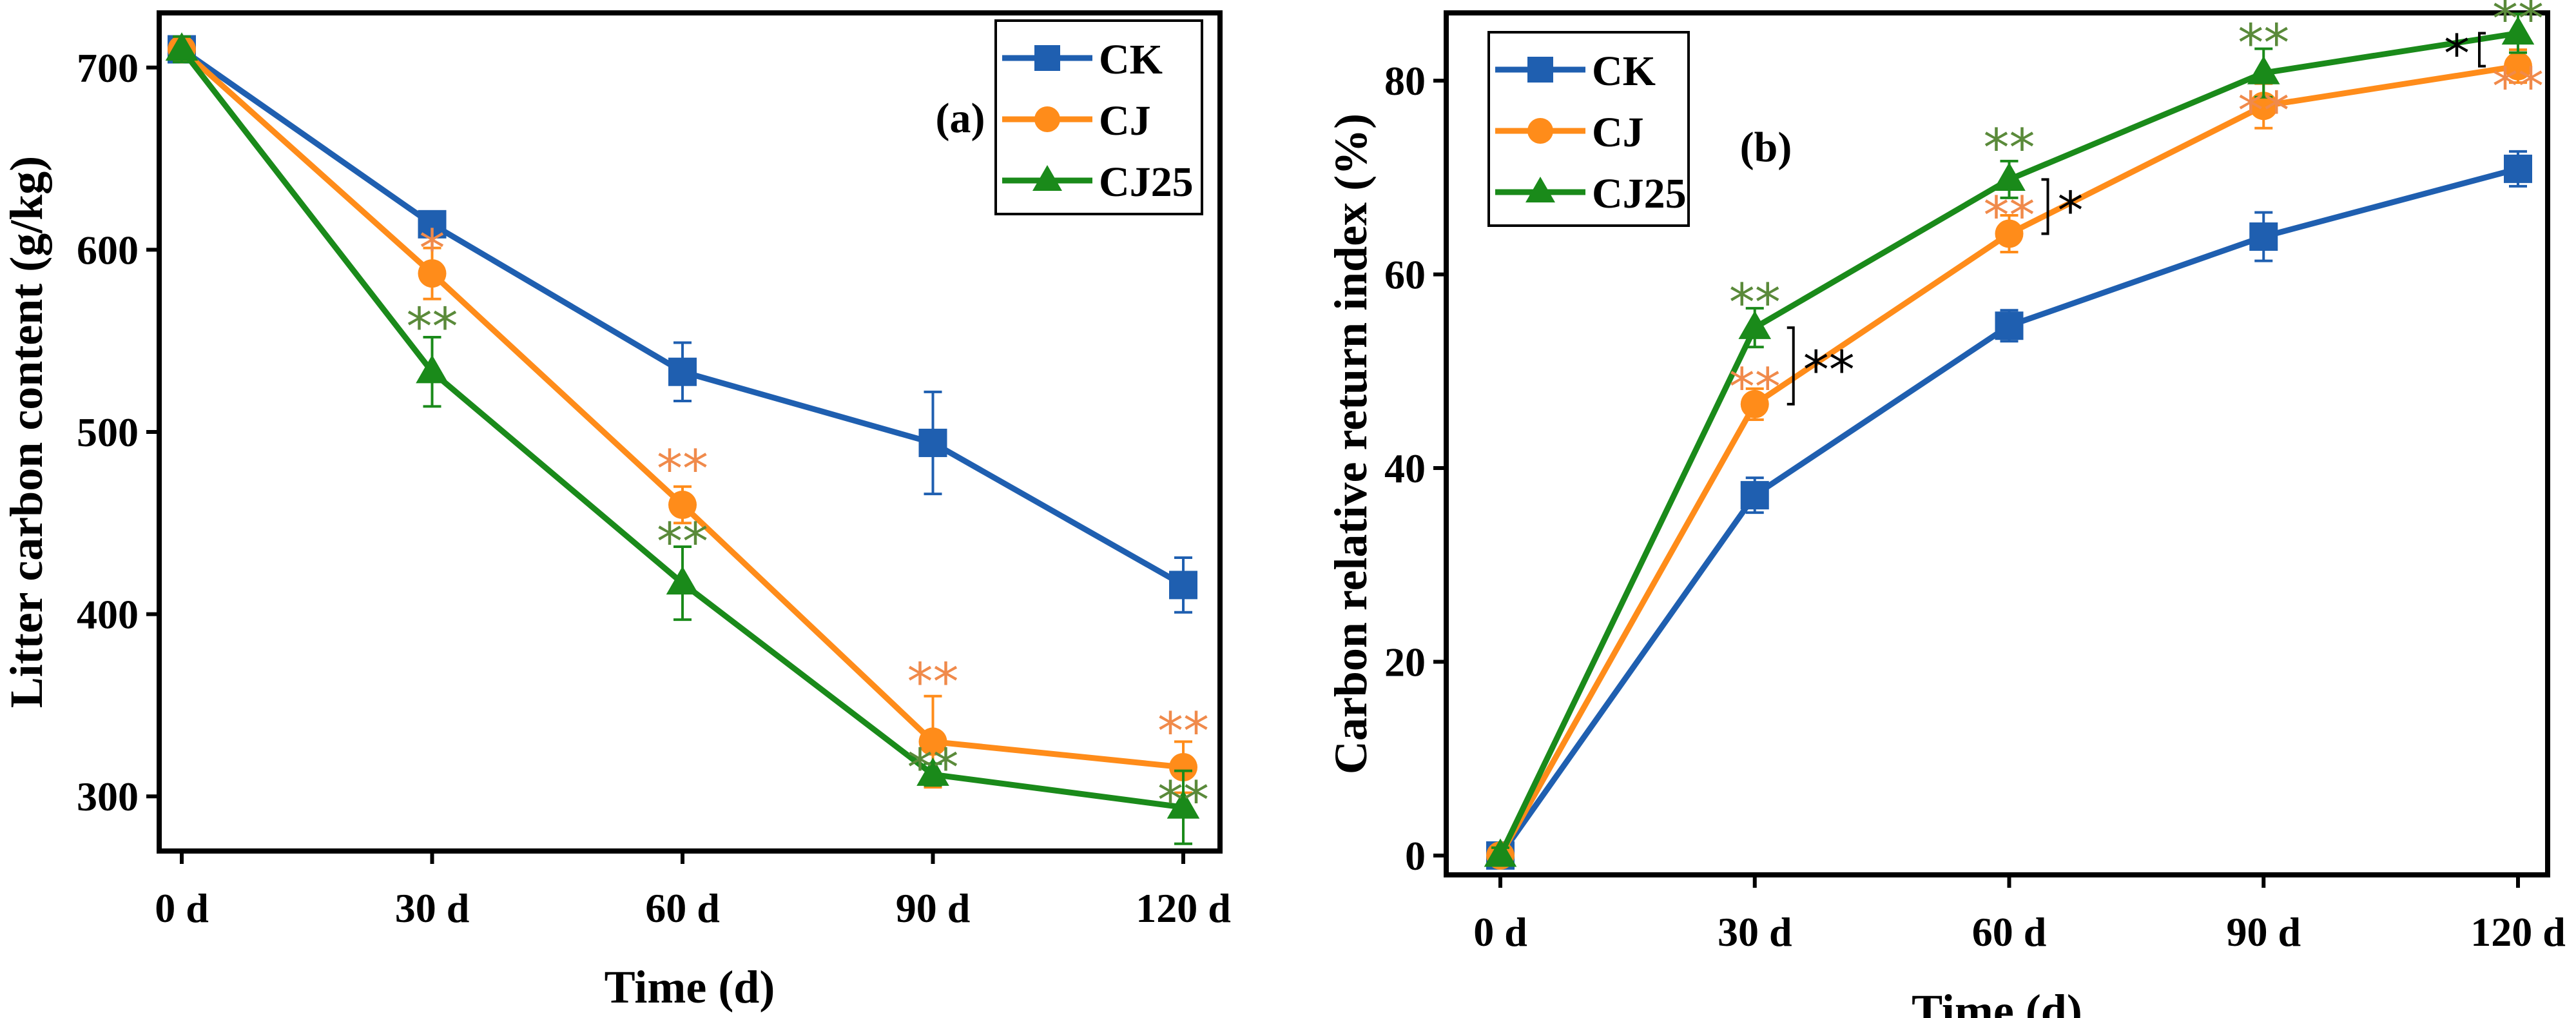 This screenshot has width=2576, height=1018. Describe the element at coordinates (960, 119) in the screenshot. I see `panel-label: (a)` at that location.